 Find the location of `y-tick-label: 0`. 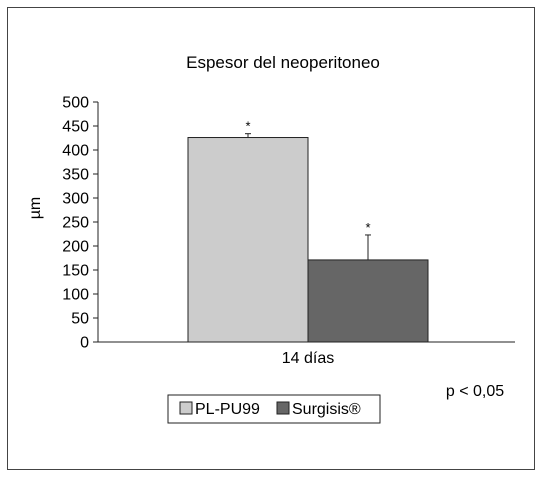

y-tick-label: 0 is located at coordinates (84, 343).